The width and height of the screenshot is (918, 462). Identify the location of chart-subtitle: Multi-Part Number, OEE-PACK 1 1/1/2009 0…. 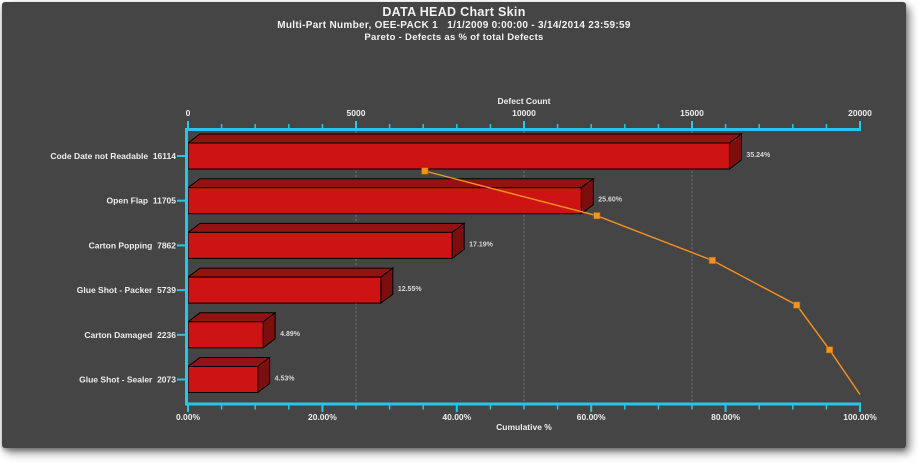
(454, 25).